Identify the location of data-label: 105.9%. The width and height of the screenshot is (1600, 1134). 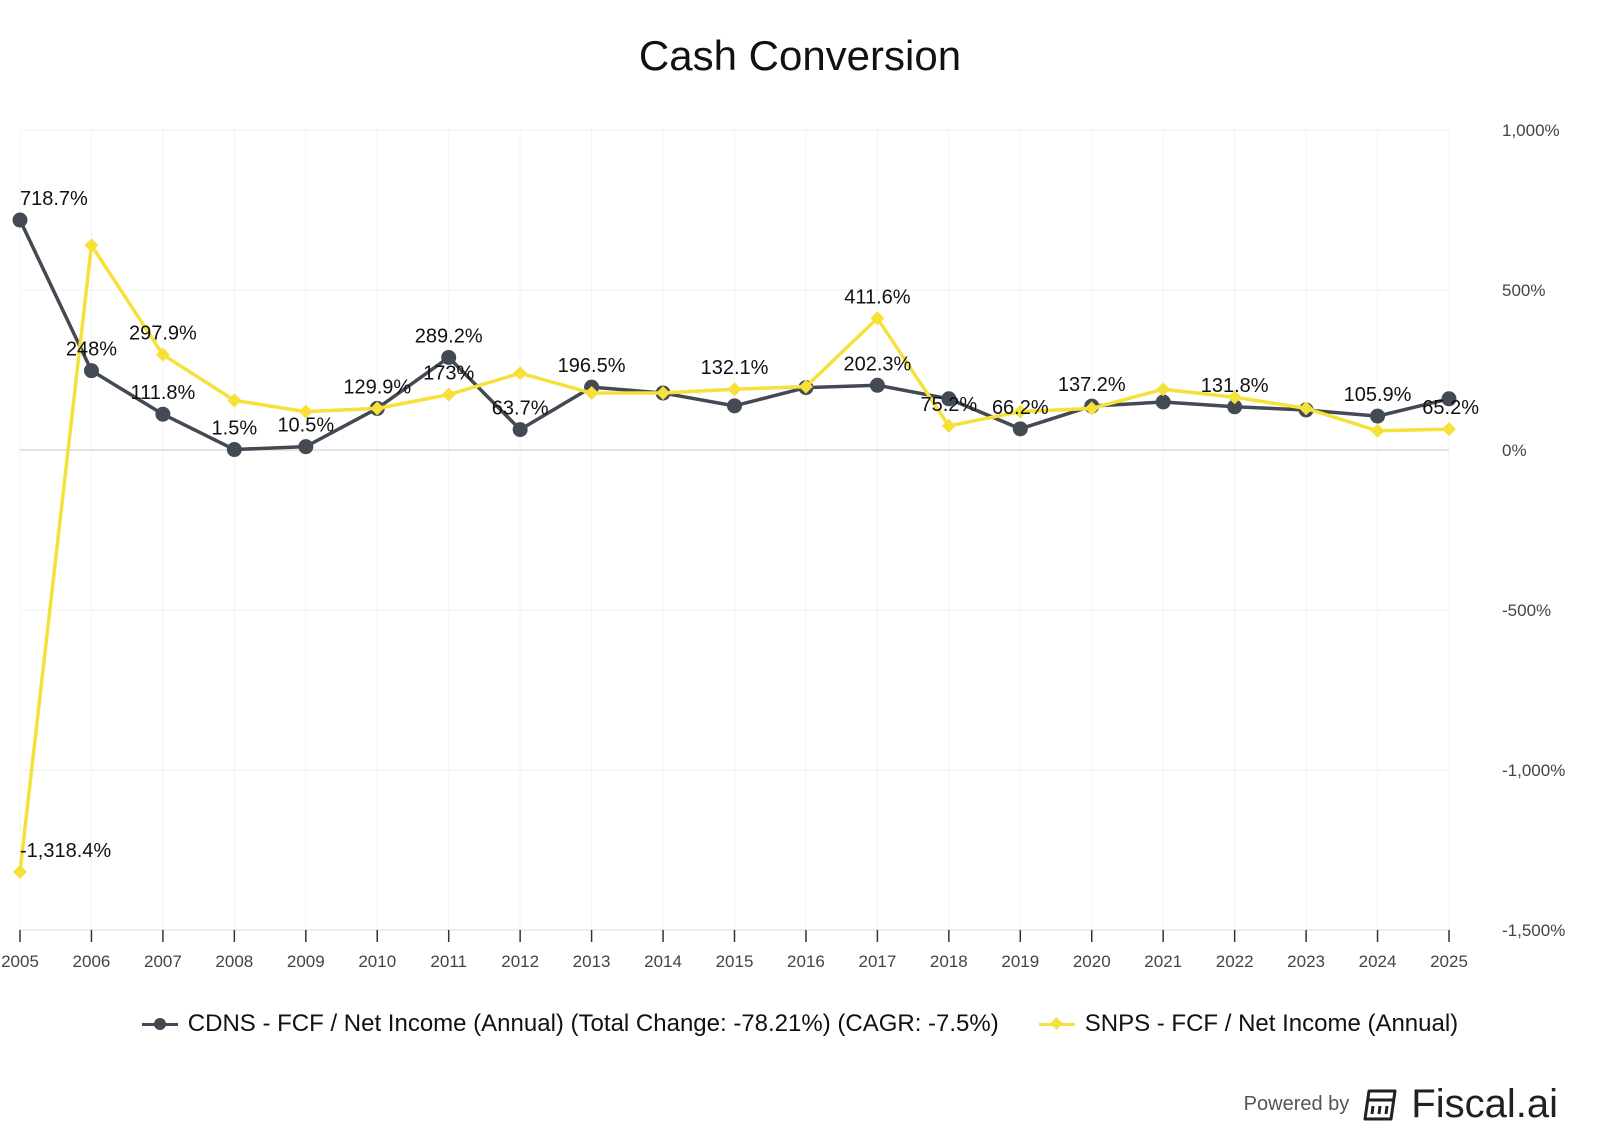
(1378, 395).